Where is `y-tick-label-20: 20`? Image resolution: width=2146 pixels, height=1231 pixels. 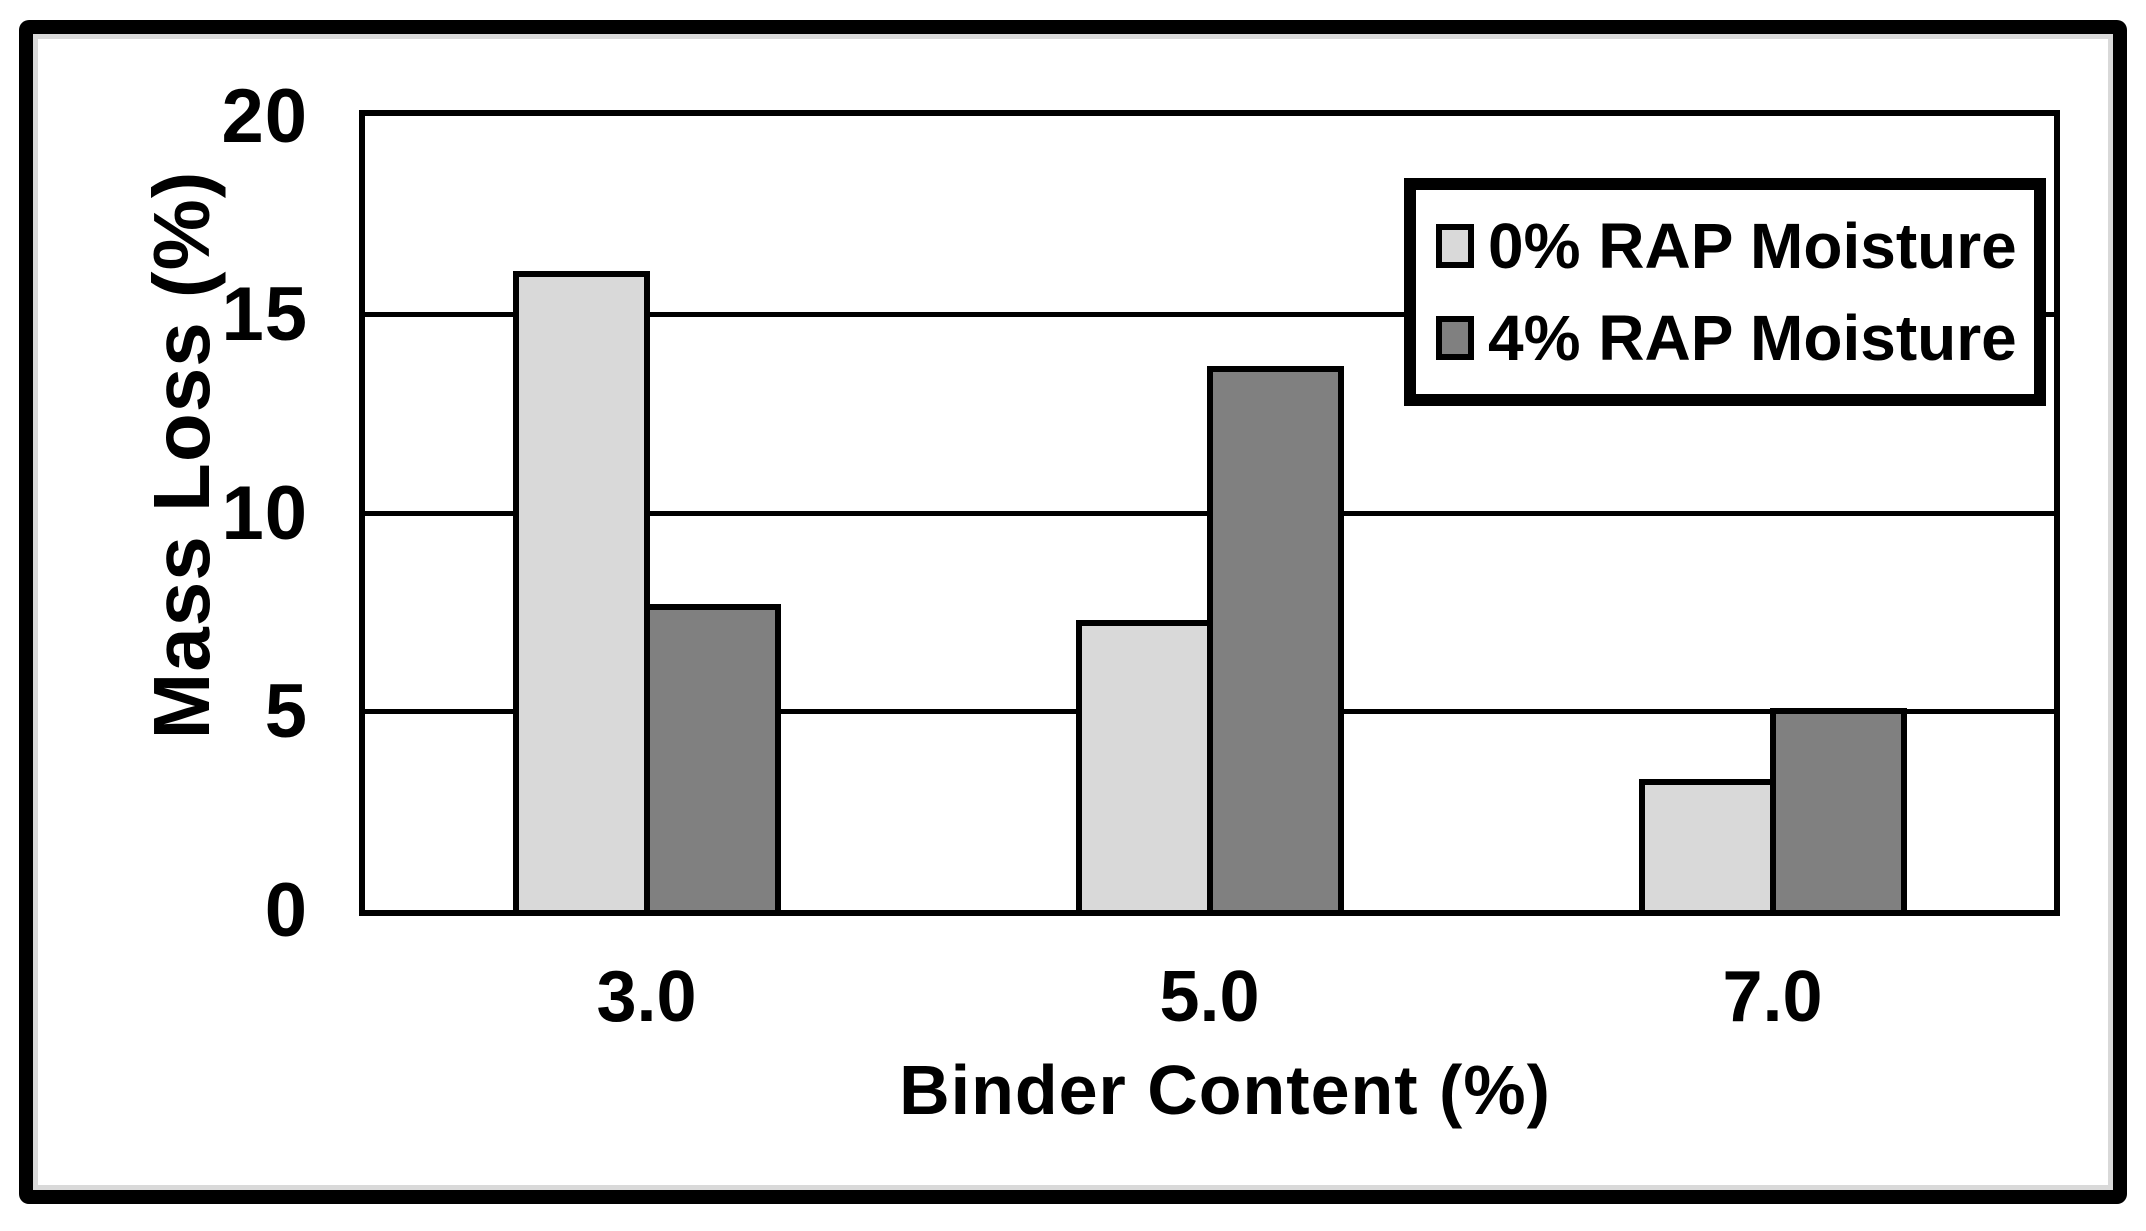 y-tick-label-20: 20 is located at coordinates (264, 116).